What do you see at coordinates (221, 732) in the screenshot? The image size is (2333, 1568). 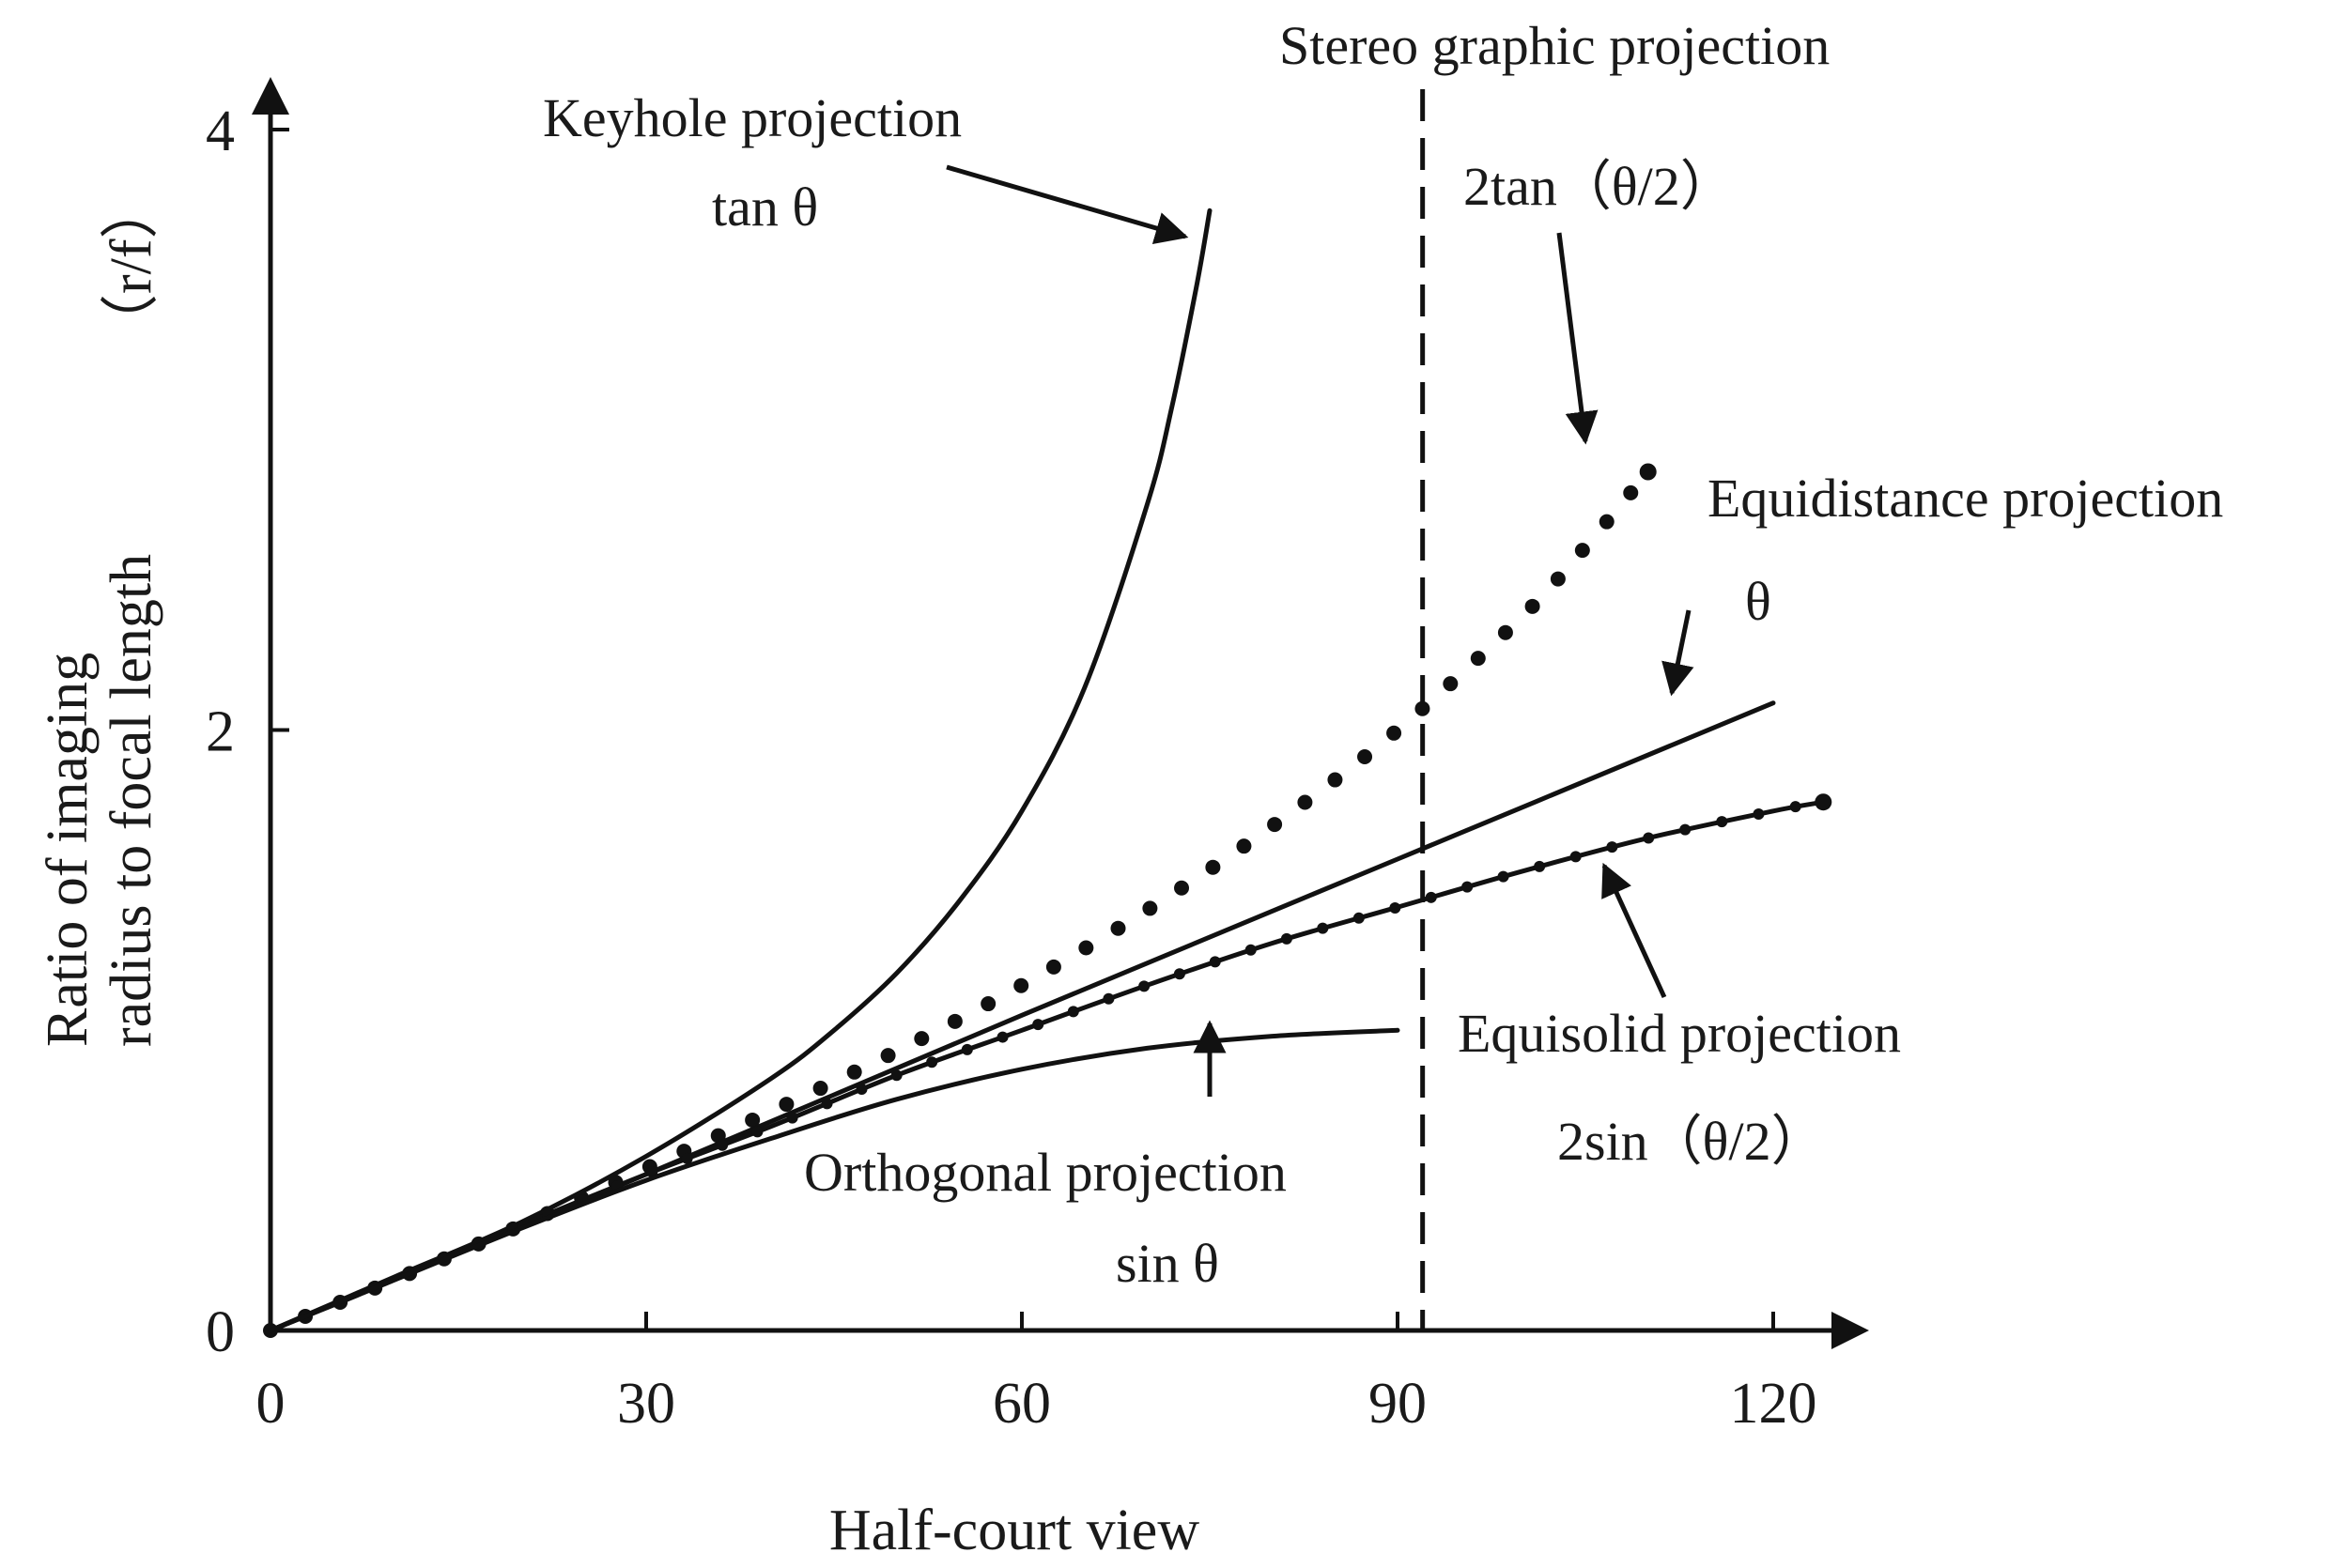 I see `y-tick-label: 2` at bounding box center [221, 732].